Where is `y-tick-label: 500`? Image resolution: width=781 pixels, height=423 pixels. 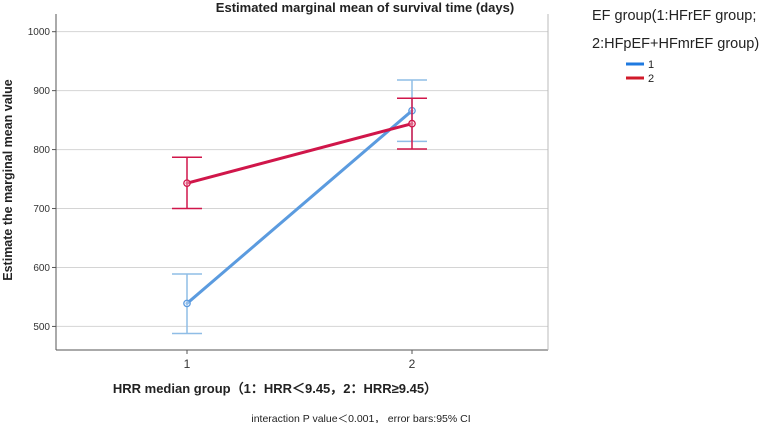 y-tick-label: 500 is located at coordinates (41, 327).